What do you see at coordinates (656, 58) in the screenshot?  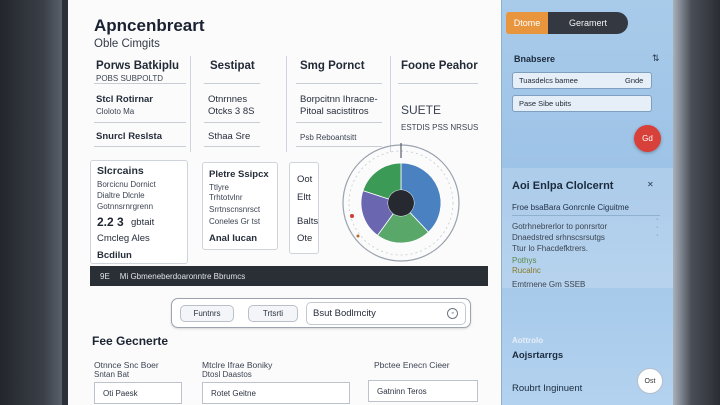 I see `expand-icon: ⇅` at bounding box center [656, 58].